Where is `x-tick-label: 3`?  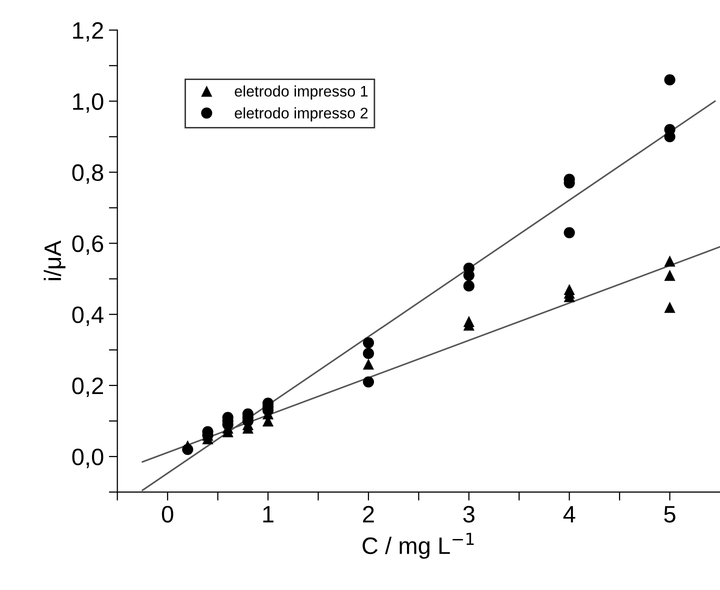 x-tick-label: 3 is located at coordinates (468, 514).